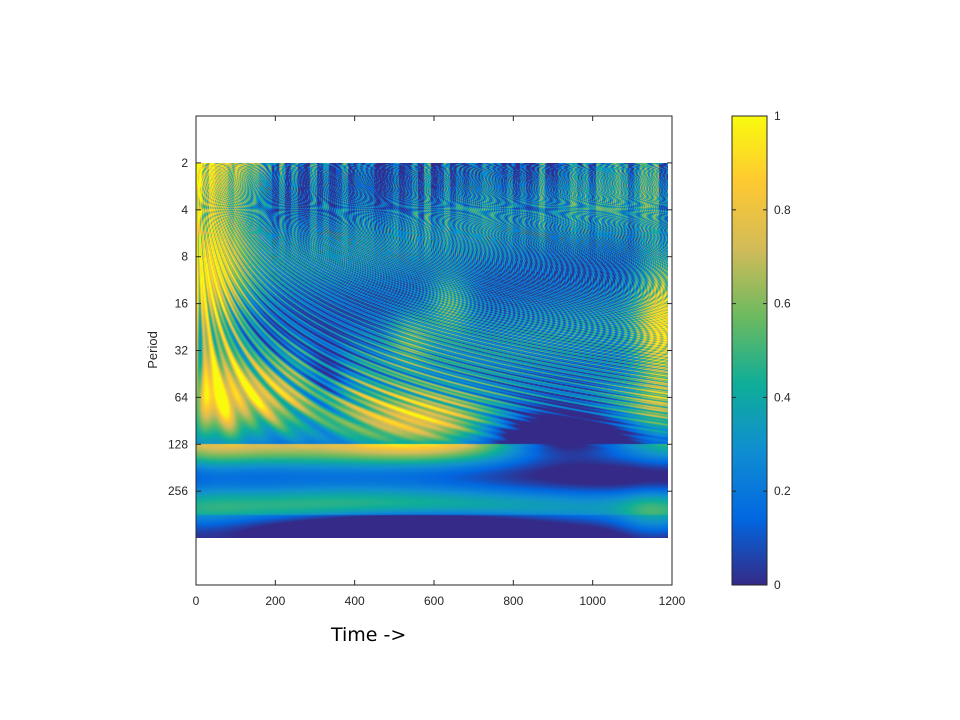 This screenshot has width=960, height=720. What do you see at coordinates (777, 585) in the screenshot?
I see `colorbar-tick-label: 0` at bounding box center [777, 585].